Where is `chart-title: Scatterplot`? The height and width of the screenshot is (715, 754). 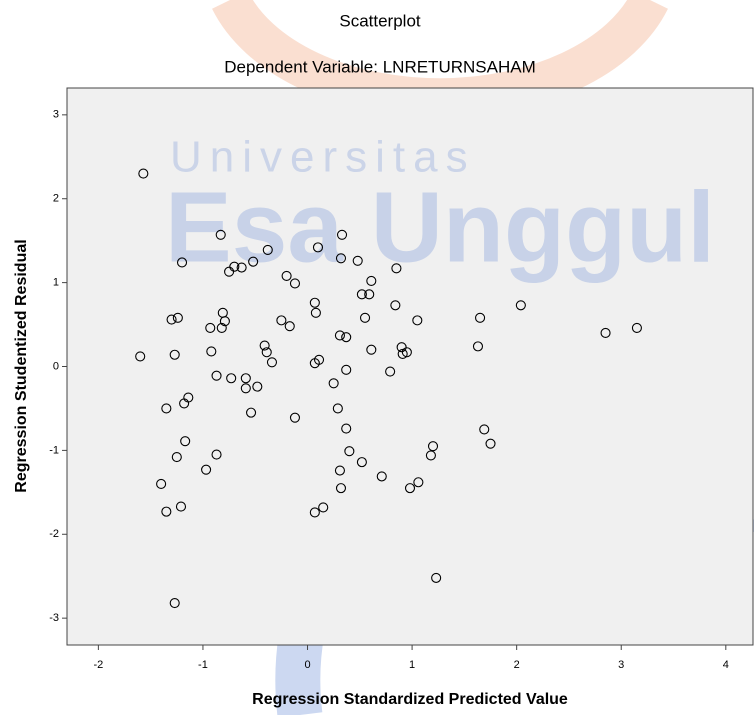
chart-title: Scatterplot is located at coordinates (380, 20).